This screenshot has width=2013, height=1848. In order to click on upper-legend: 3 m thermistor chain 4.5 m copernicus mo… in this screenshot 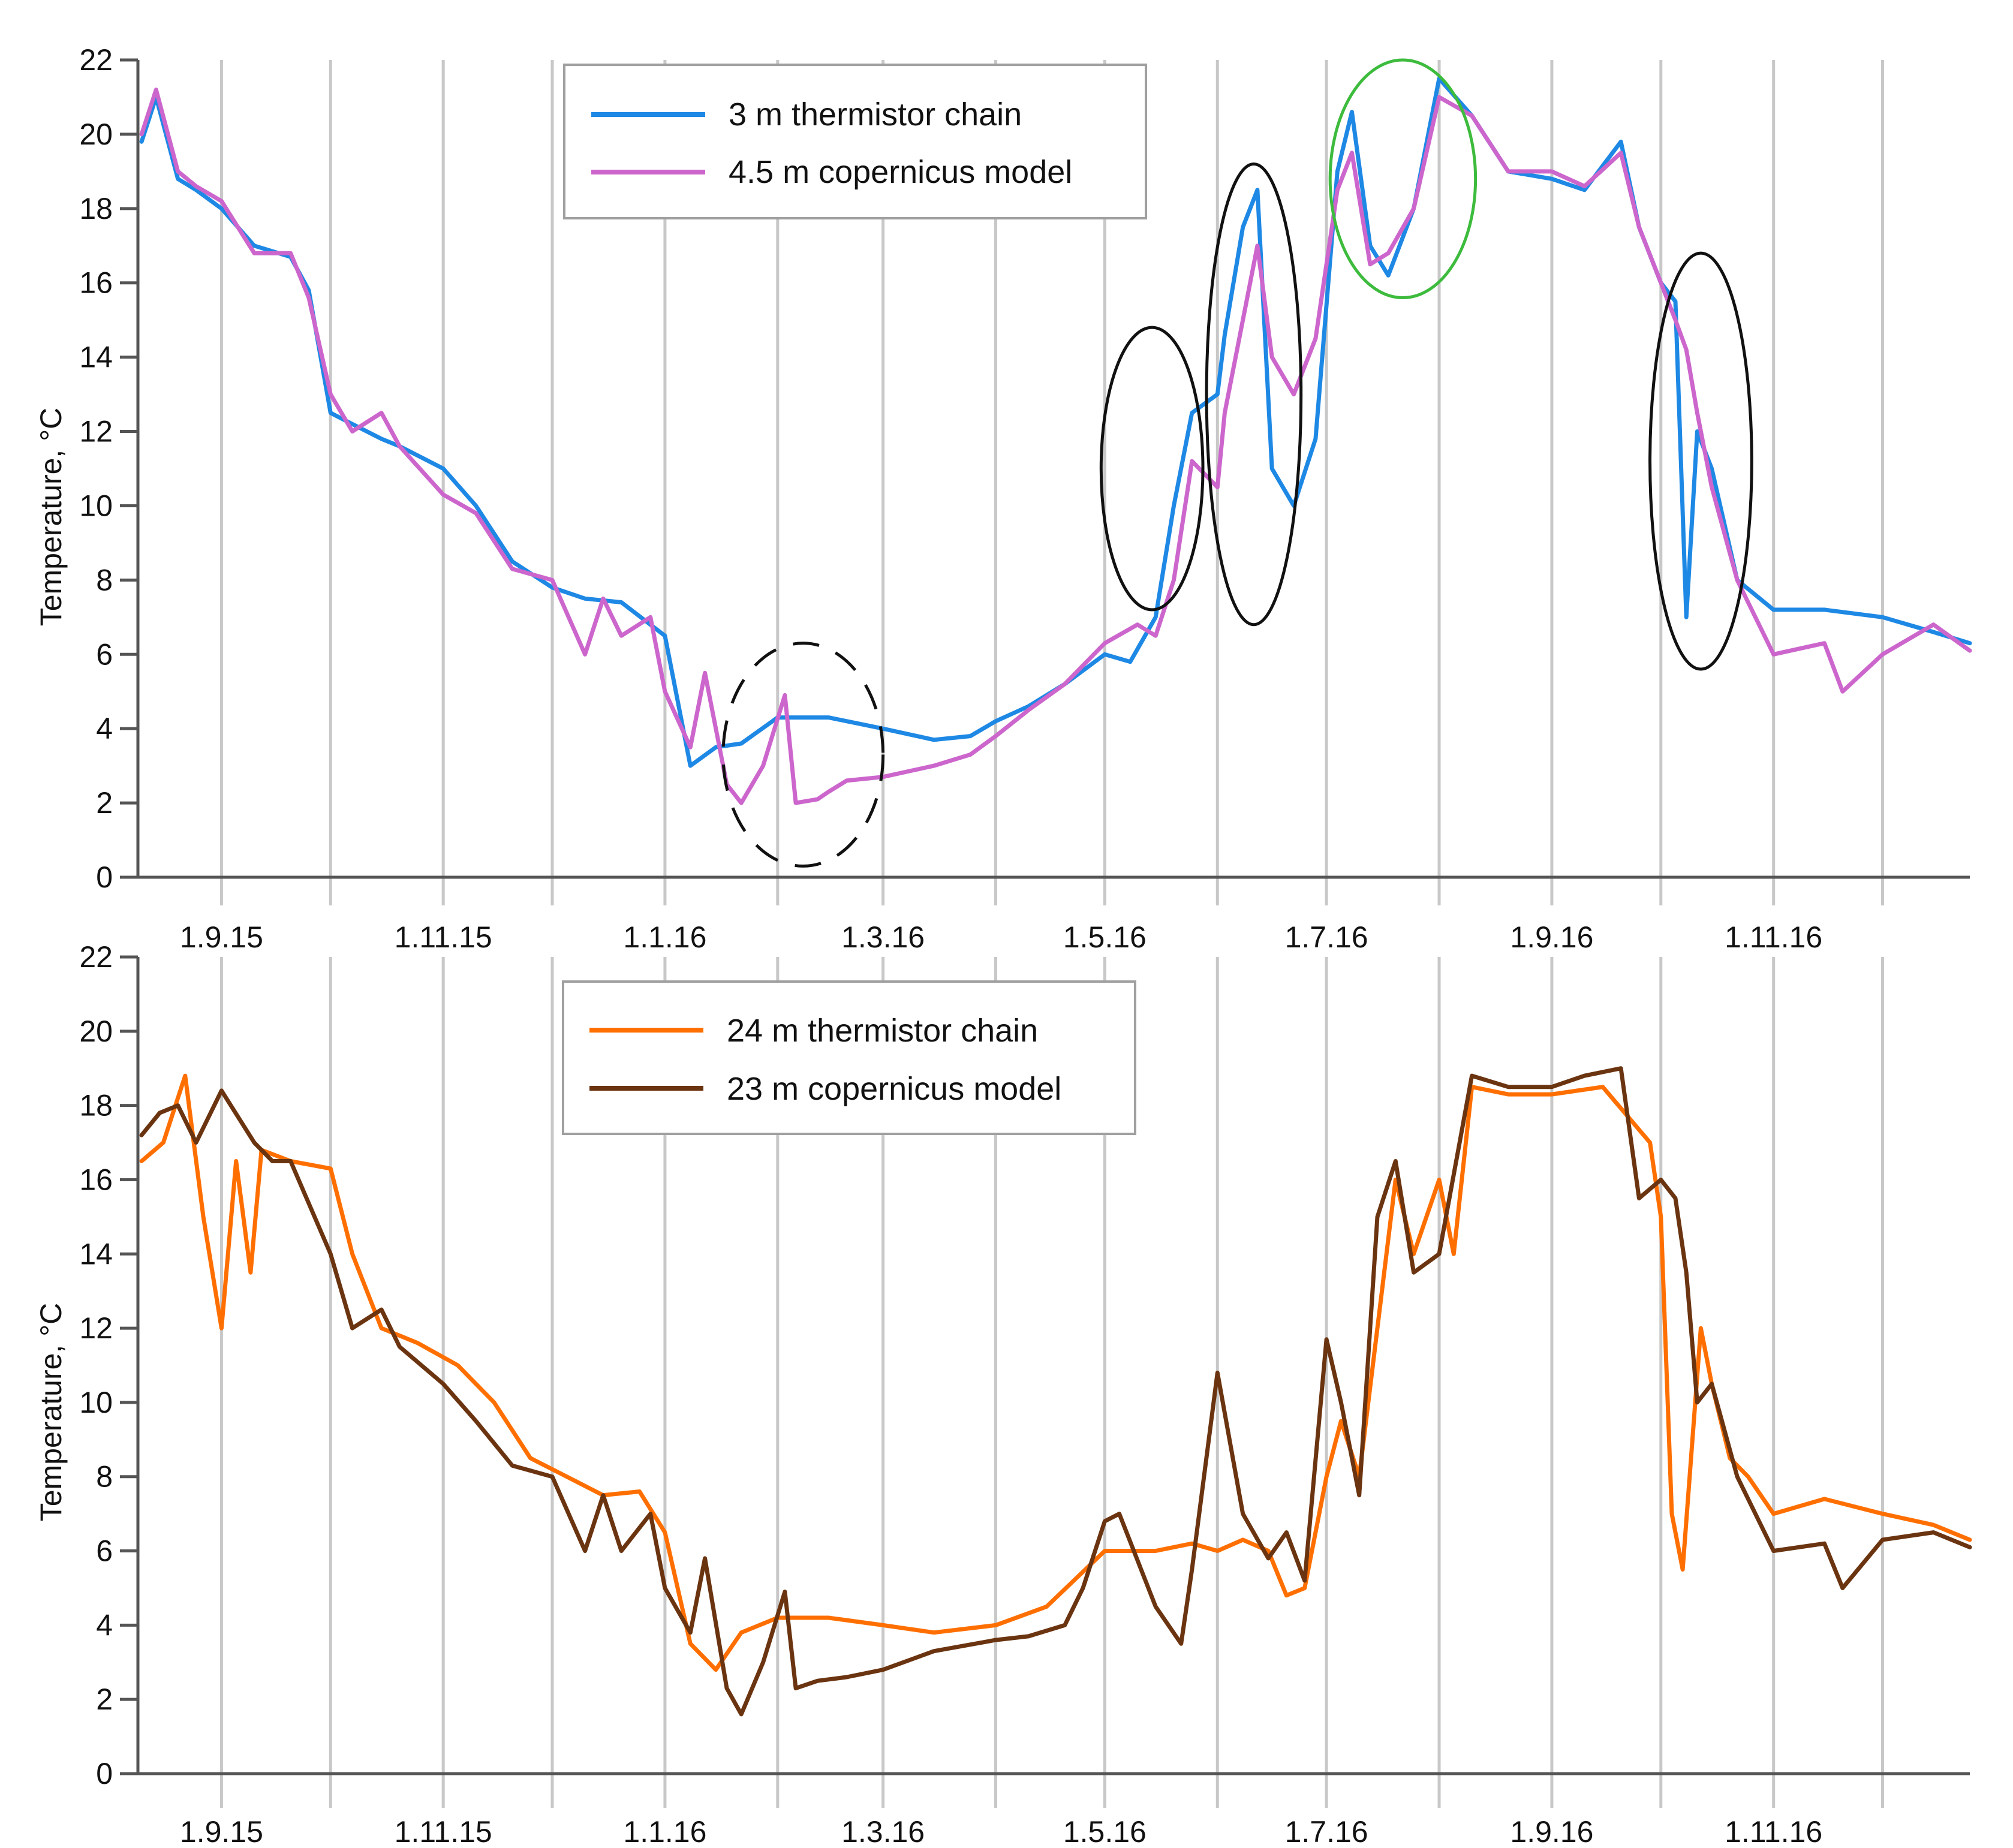, I will do `click(855, 142)`.